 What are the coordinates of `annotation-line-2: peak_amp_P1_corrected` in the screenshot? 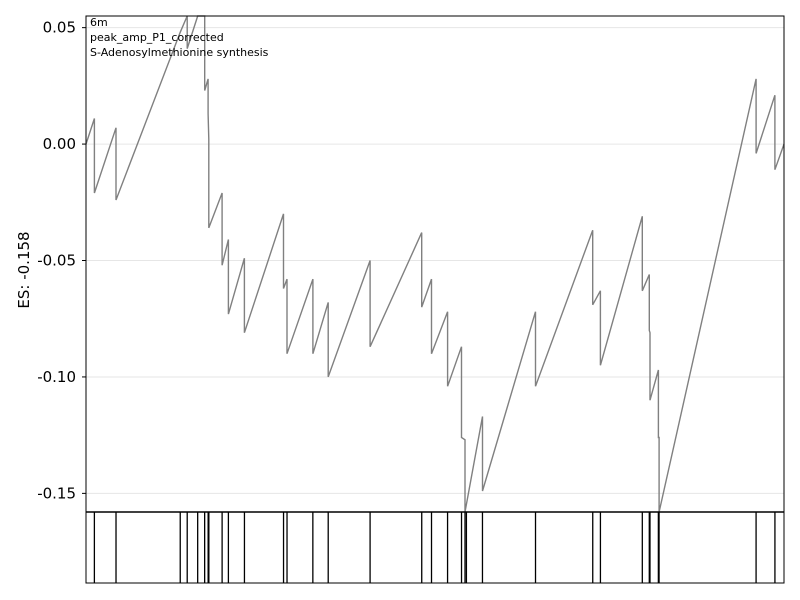 It's located at (157, 37).